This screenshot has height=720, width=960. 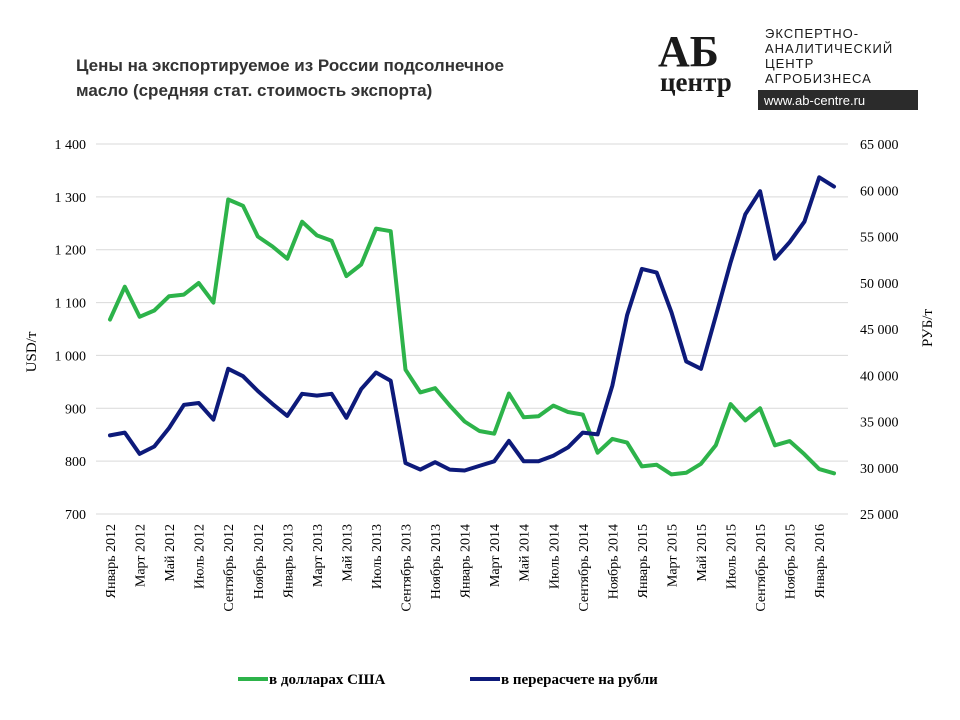 I want to click on left-tick-label: 700, so click(x=75, y=515).